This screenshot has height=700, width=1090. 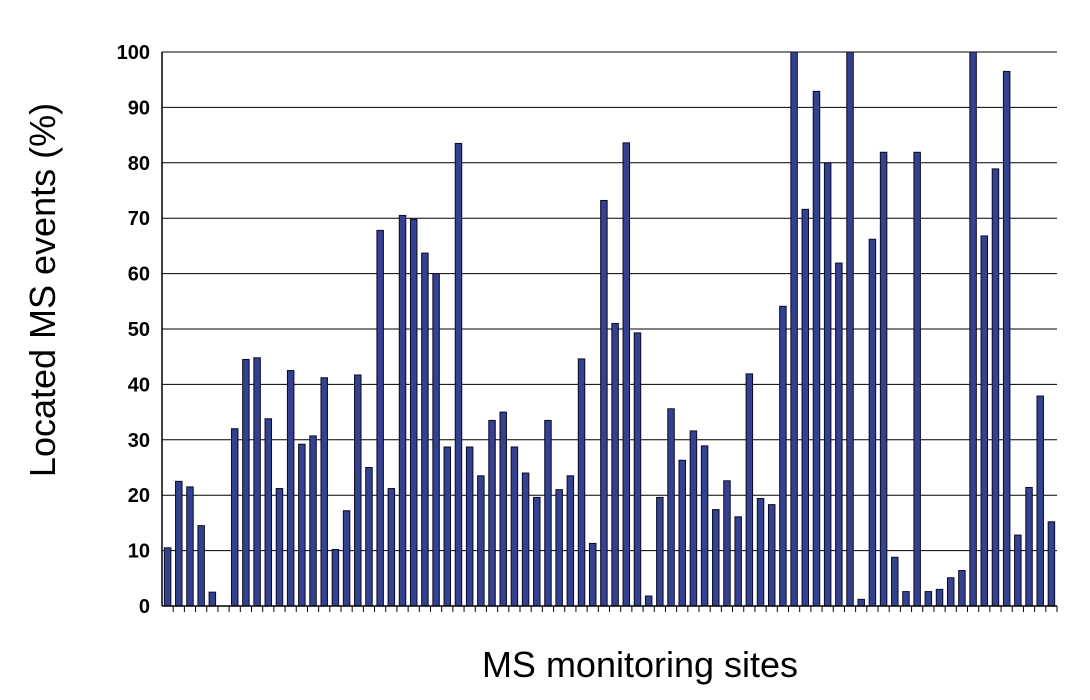 What do you see at coordinates (139, 219) in the screenshot?
I see `y-tick-label: 70` at bounding box center [139, 219].